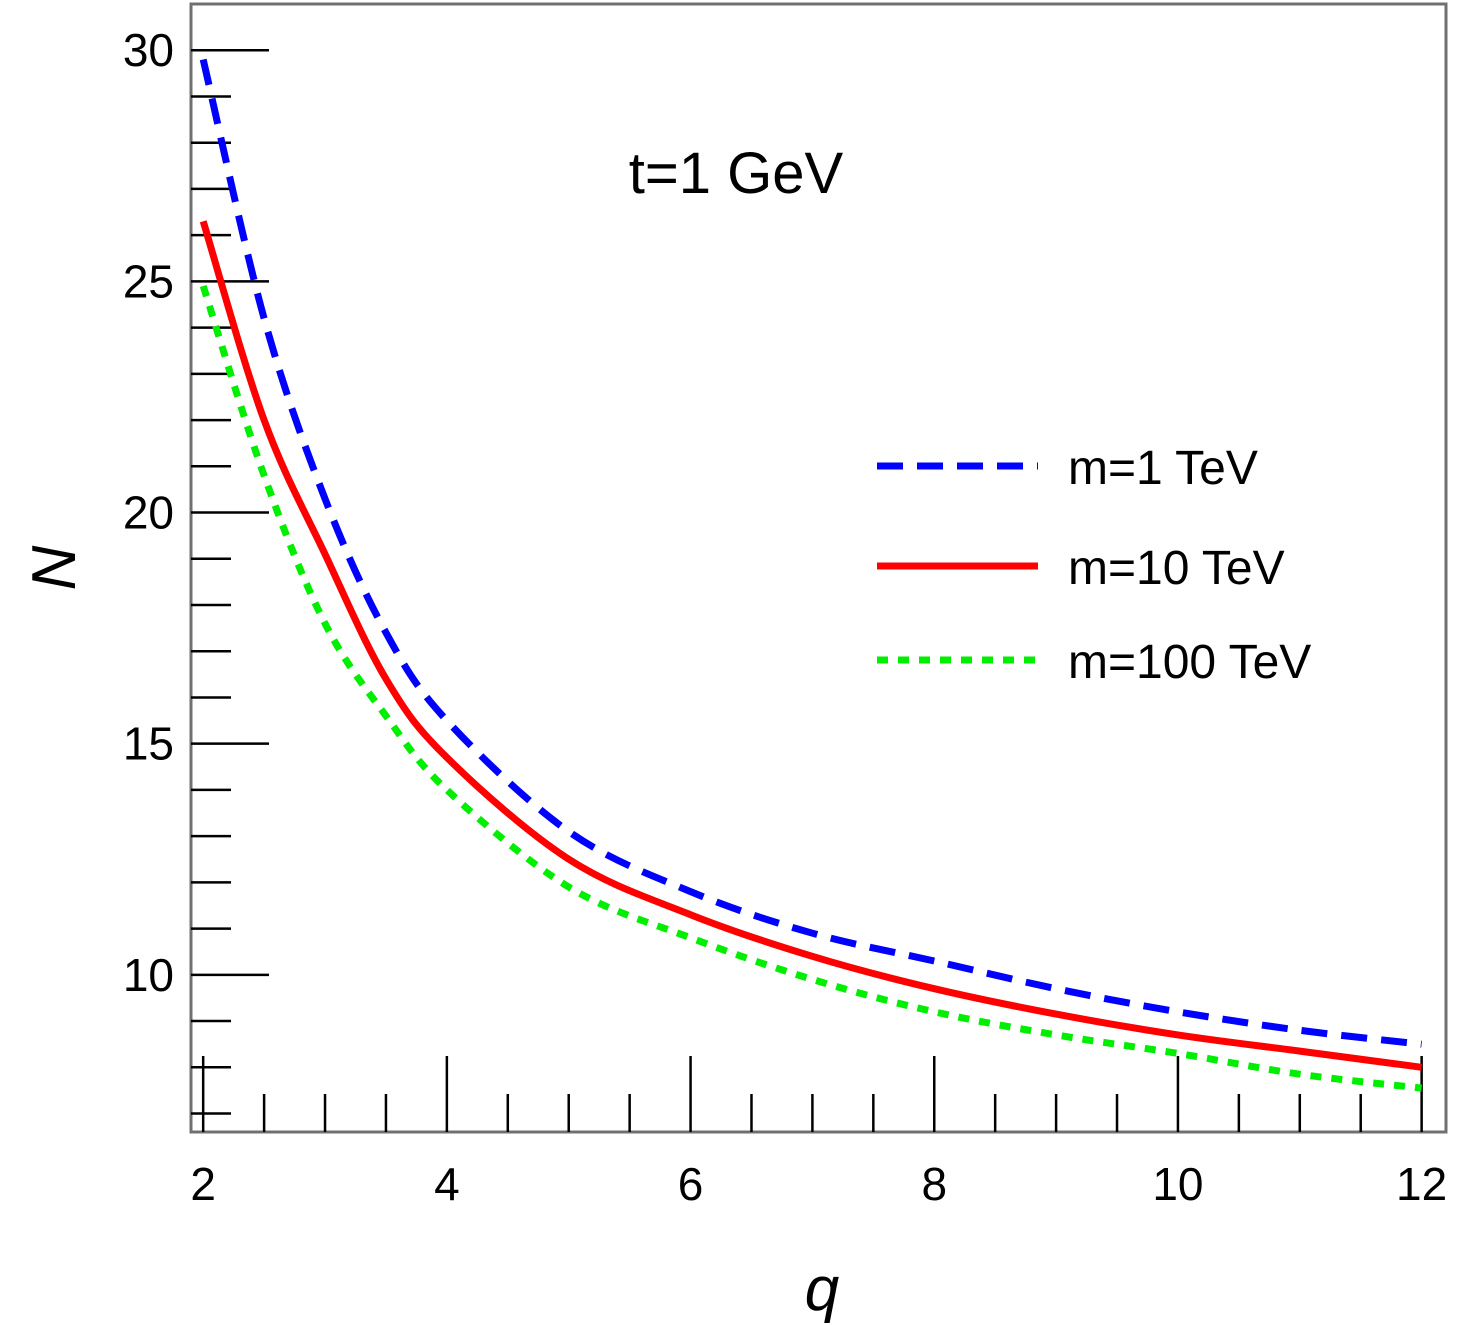 This screenshot has height=1325, width=1458. Describe the element at coordinates (148, 975) in the screenshot. I see `y-tick-label: 10` at that location.